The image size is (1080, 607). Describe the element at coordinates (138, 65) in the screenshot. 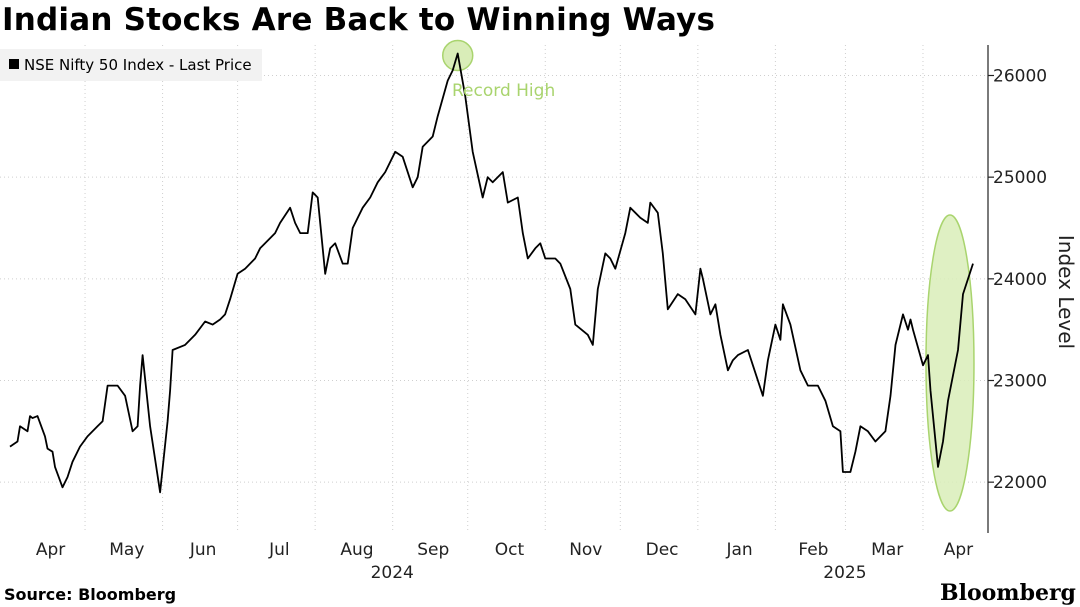

I see `legend-label: NSE Nifty 50 Index - Last Price` at that location.